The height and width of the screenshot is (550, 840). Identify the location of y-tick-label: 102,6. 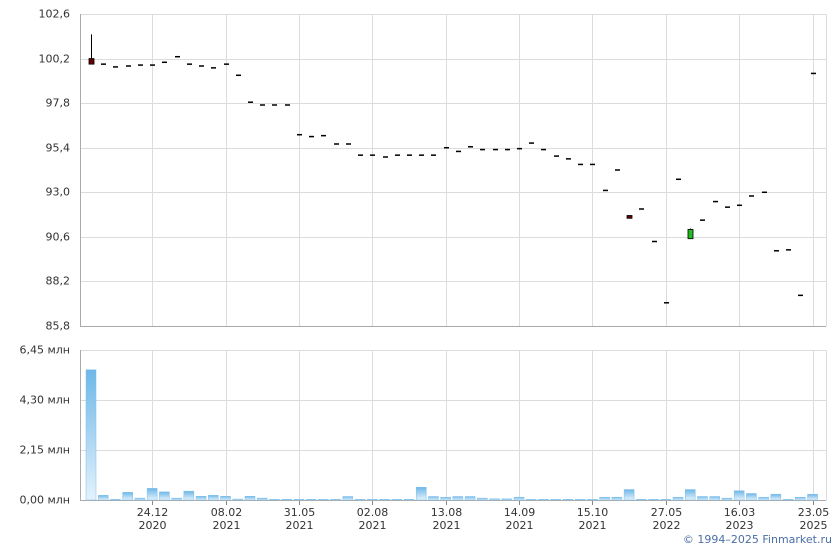
(55, 14).